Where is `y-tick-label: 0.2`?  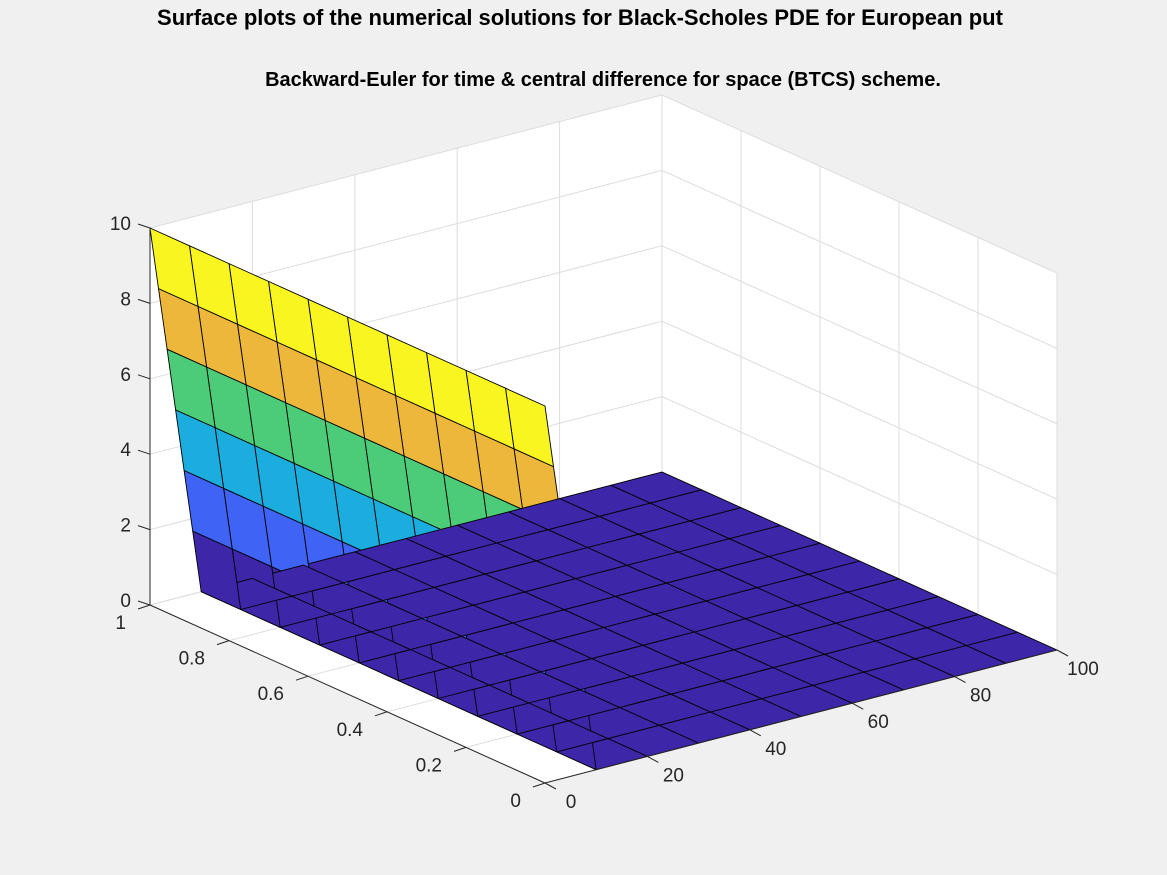
y-tick-label: 0.2 is located at coordinates (429, 765).